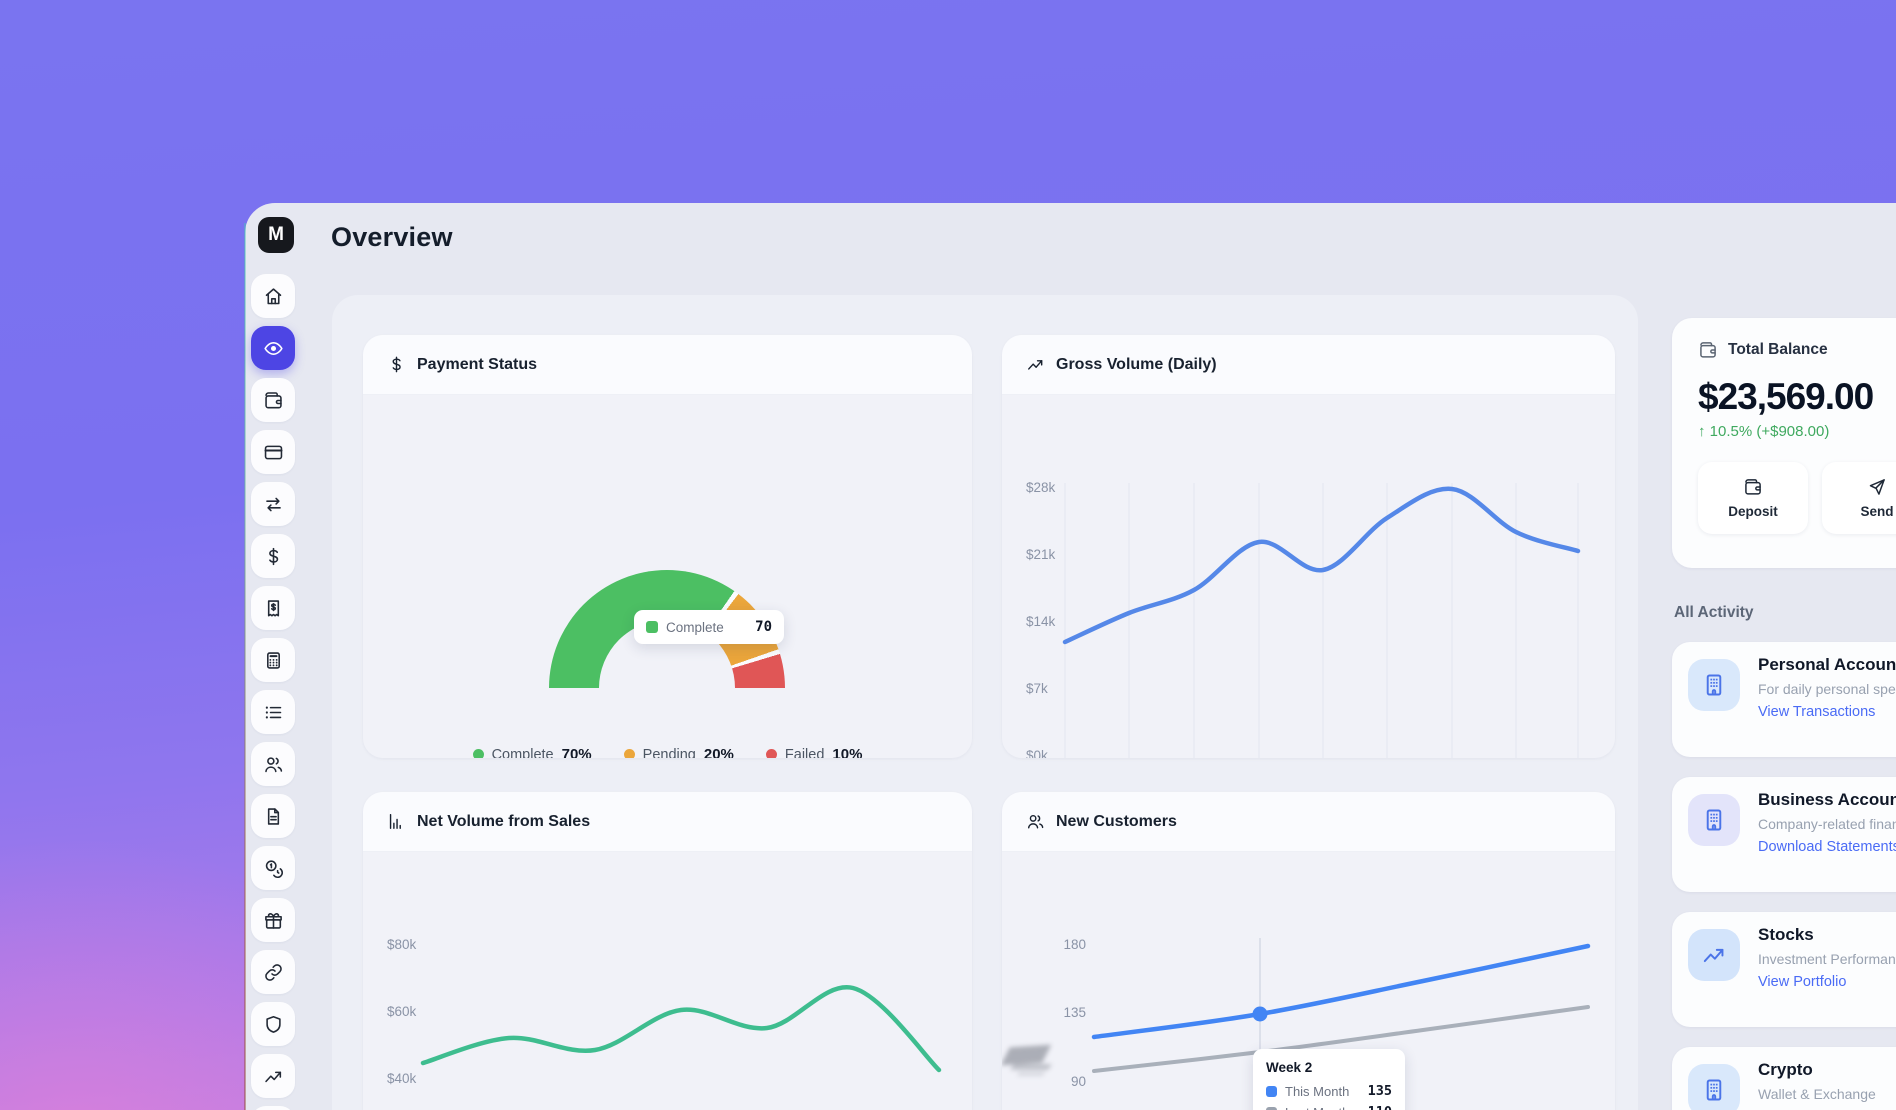 This screenshot has width=1896, height=1110. Describe the element at coordinates (1785, 1069) in the screenshot. I see `activity-title: Crypto` at that location.